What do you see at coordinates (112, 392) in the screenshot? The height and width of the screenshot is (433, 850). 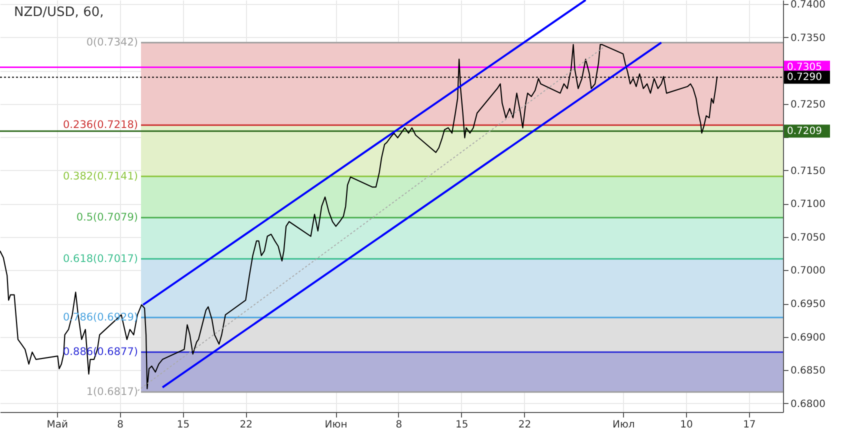 I see `ref-line-label: 1(0.6817)` at bounding box center [112, 392].